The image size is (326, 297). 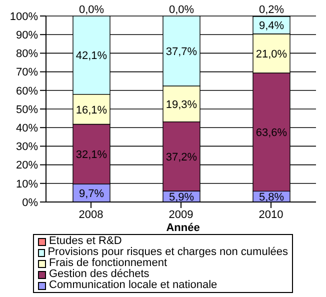 What do you see at coordinates (27, 54) in the screenshot?
I see `y-tick-label: 80%` at bounding box center [27, 54].